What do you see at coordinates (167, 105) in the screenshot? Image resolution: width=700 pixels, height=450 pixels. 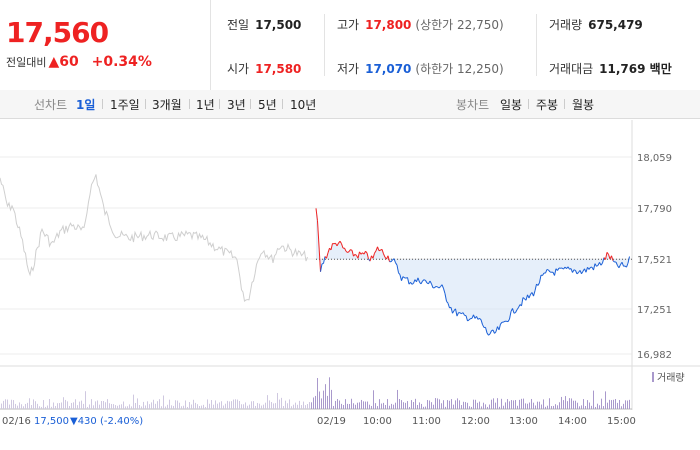 I see `tab-3month: 3개월` at bounding box center [167, 105].